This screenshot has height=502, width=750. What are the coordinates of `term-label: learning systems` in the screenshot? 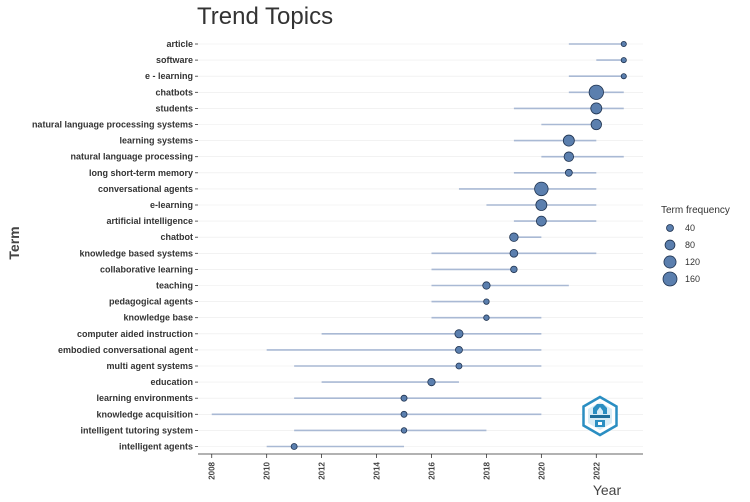 It's located at (156, 141).